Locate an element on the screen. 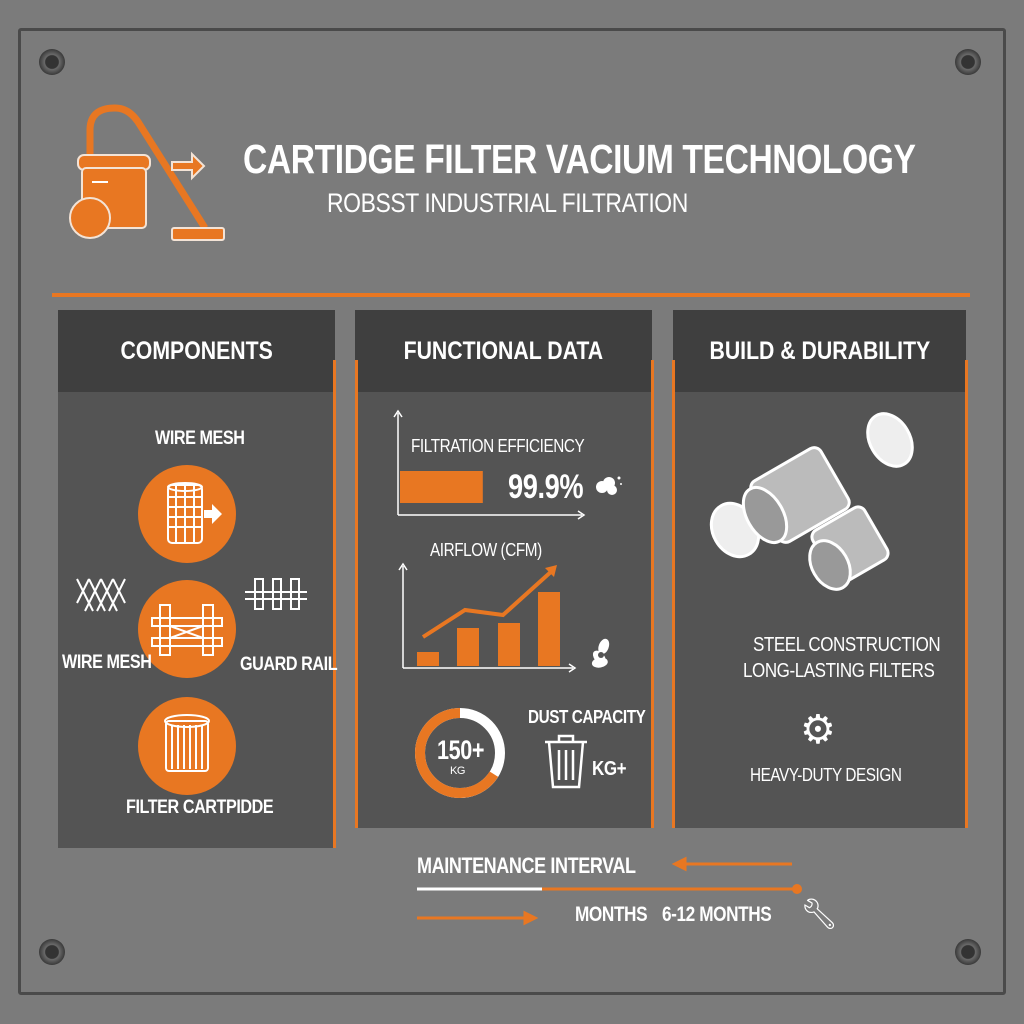  components-header: COMPONENTS is located at coordinates (196, 351).